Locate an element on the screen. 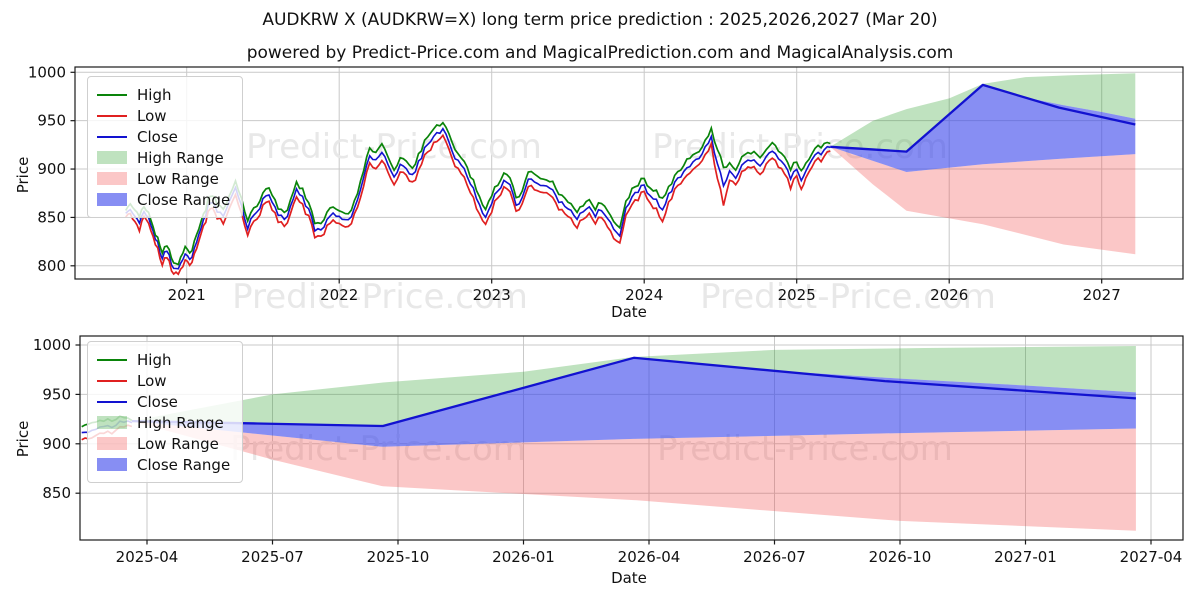 Image resolution: width=1200 pixels, height=600 pixels. x-tick-label: 2022 is located at coordinates (339, 295).